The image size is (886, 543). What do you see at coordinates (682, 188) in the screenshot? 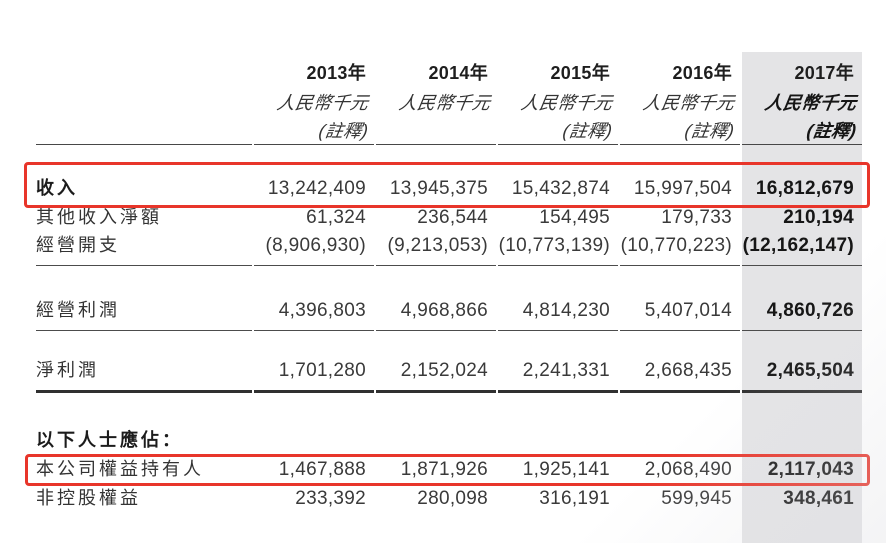
I see `cell: 15,997,504` at bounding box center [682, 188].